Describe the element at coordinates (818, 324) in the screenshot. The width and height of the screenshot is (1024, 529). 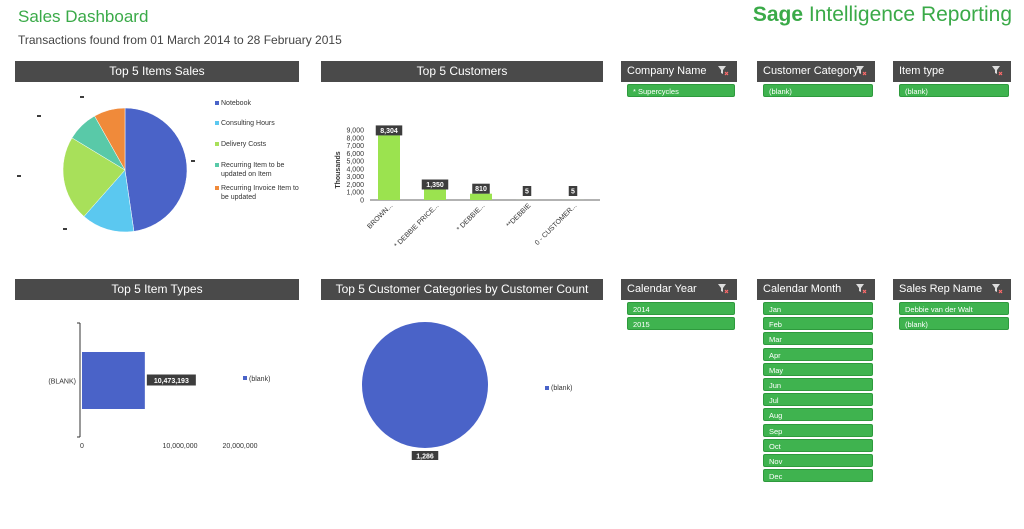
I see `slicer-item: Feb` at that location.